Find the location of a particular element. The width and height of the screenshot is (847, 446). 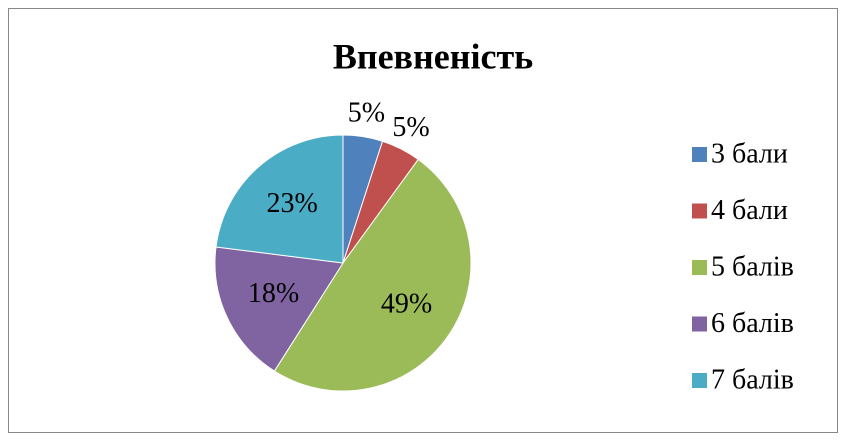

data-label: 18% is located at coordinates (273, 293).